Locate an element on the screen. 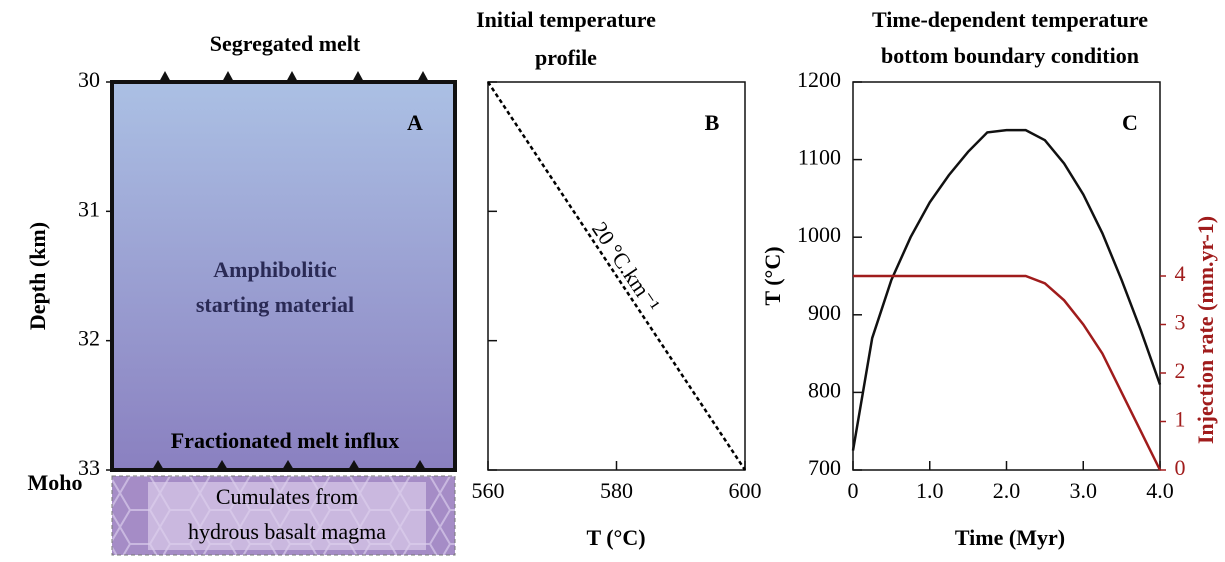 The height and width of the screenshot is (562, 1225). x-tick-label: 3.0 is located at coordinates (1084, 490).